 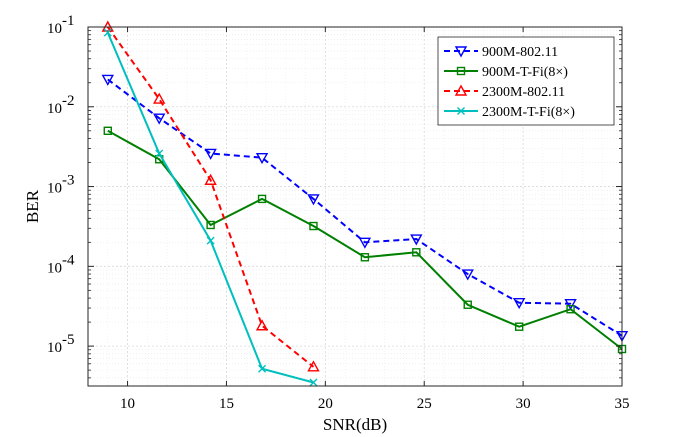 I want to click on y-tick-exponent: -2, so click(x=68, y=101).